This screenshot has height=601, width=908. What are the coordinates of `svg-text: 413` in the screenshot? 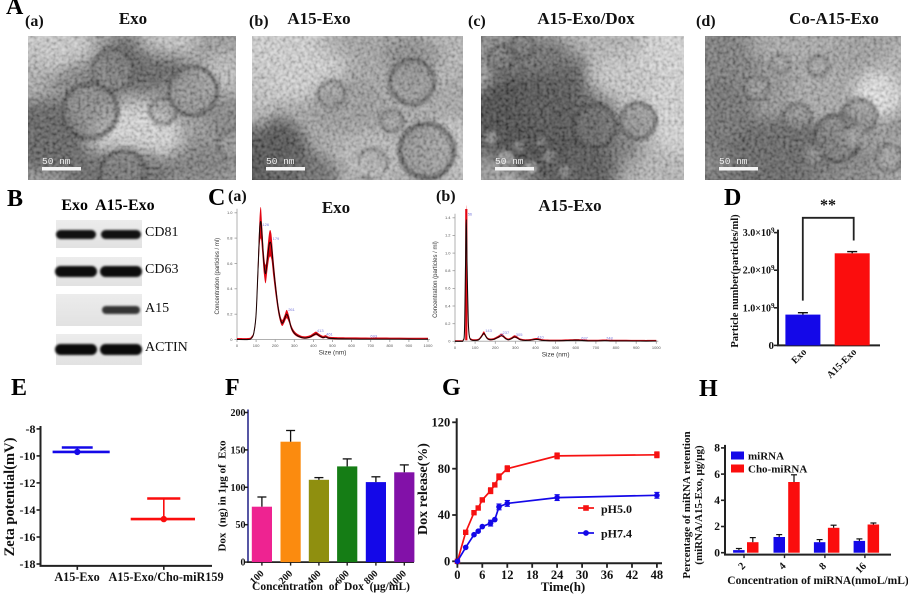 It's located at (320, 330).